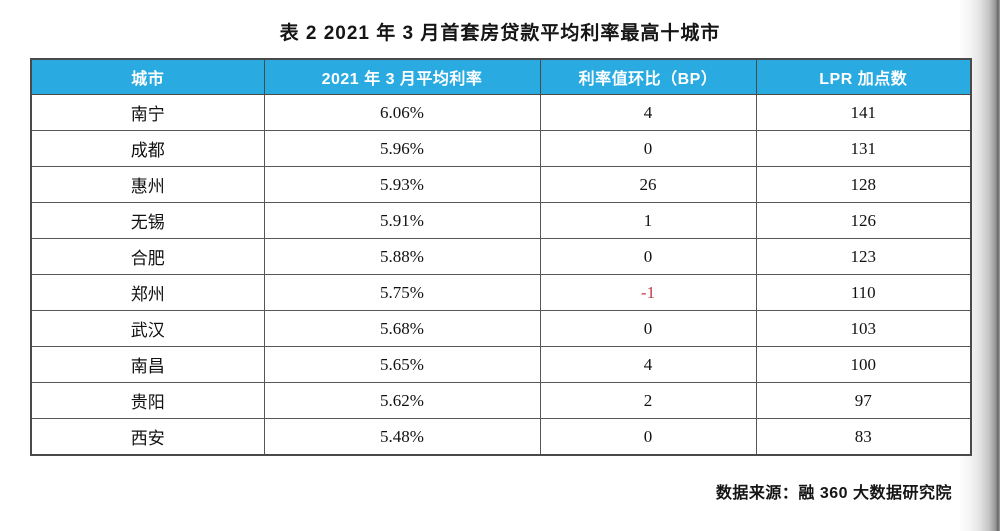 The image size is (1000, 531). I want to click on table-row: 武汉 5.68% 0 103, so click(501, 328).